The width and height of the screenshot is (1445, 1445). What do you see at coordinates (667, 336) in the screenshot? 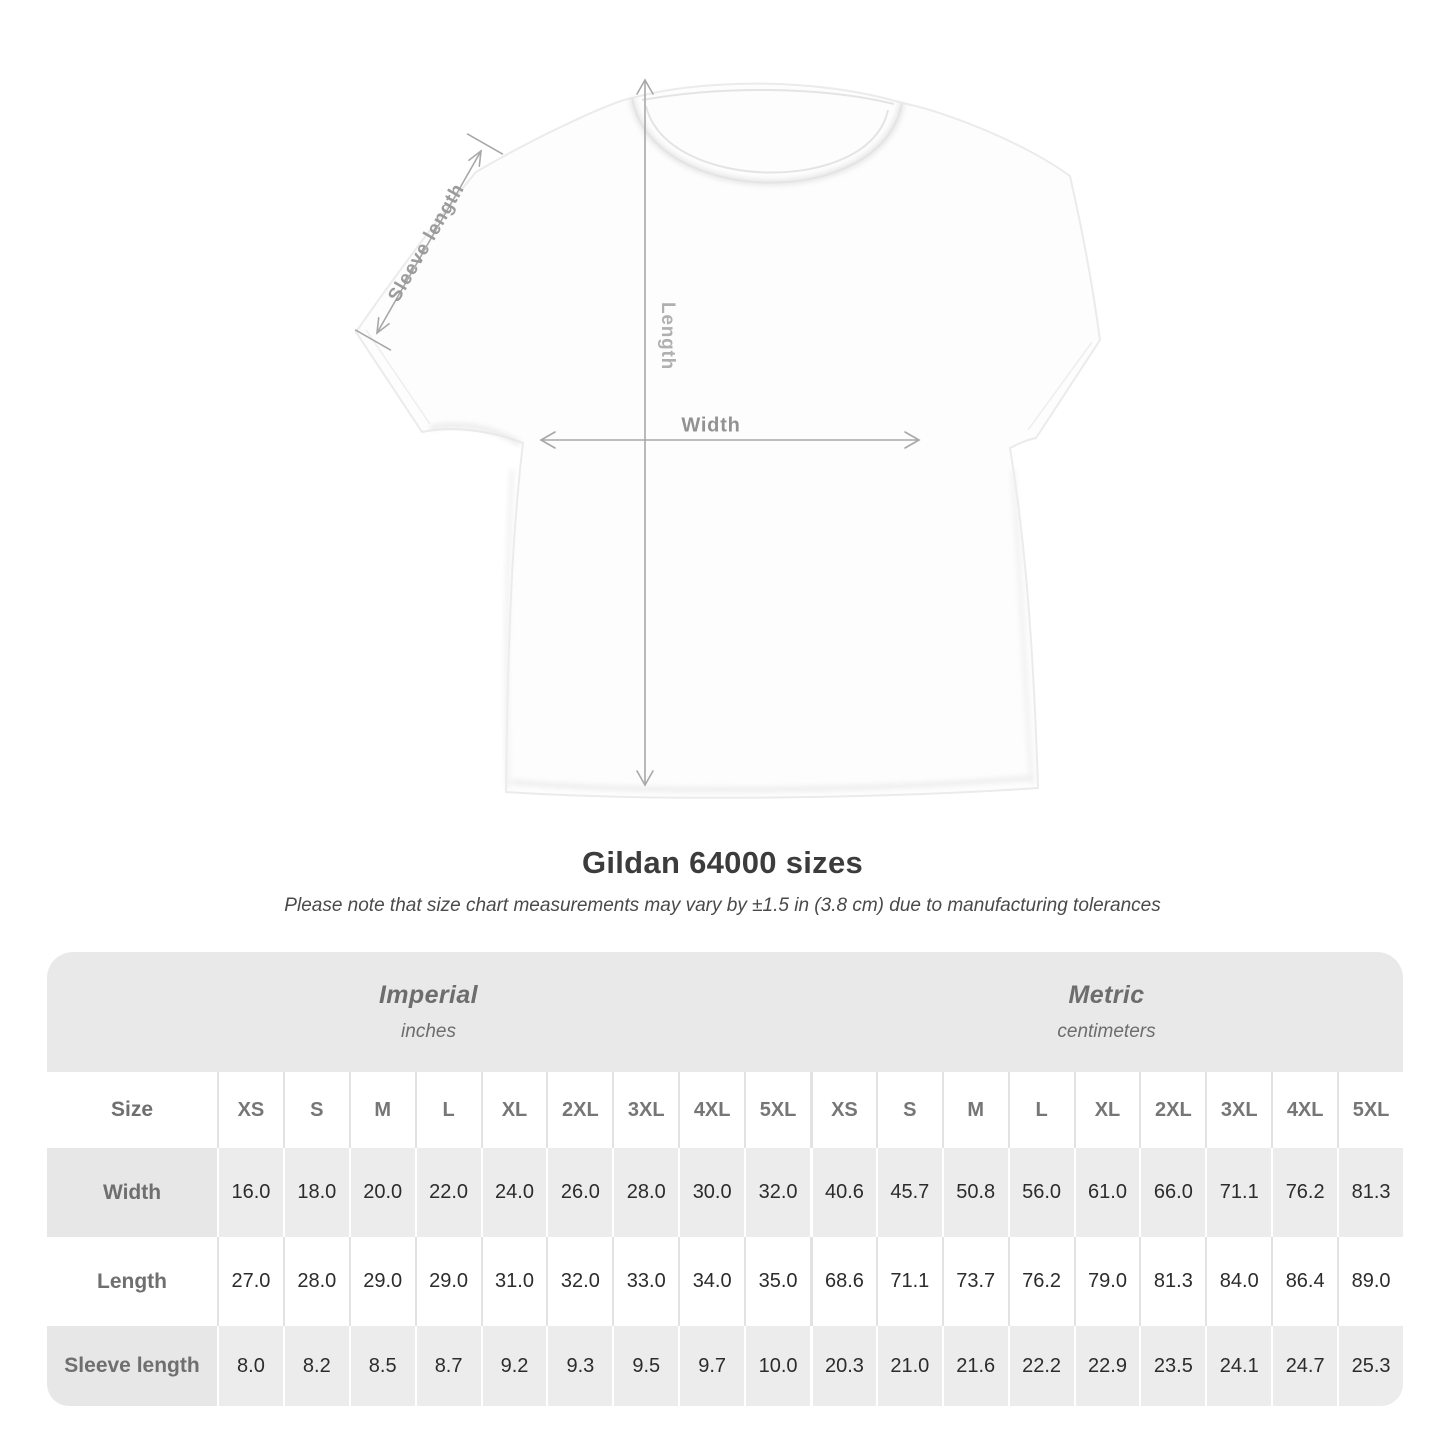
I see `length-label: Length` at bounding box center [667, 336].